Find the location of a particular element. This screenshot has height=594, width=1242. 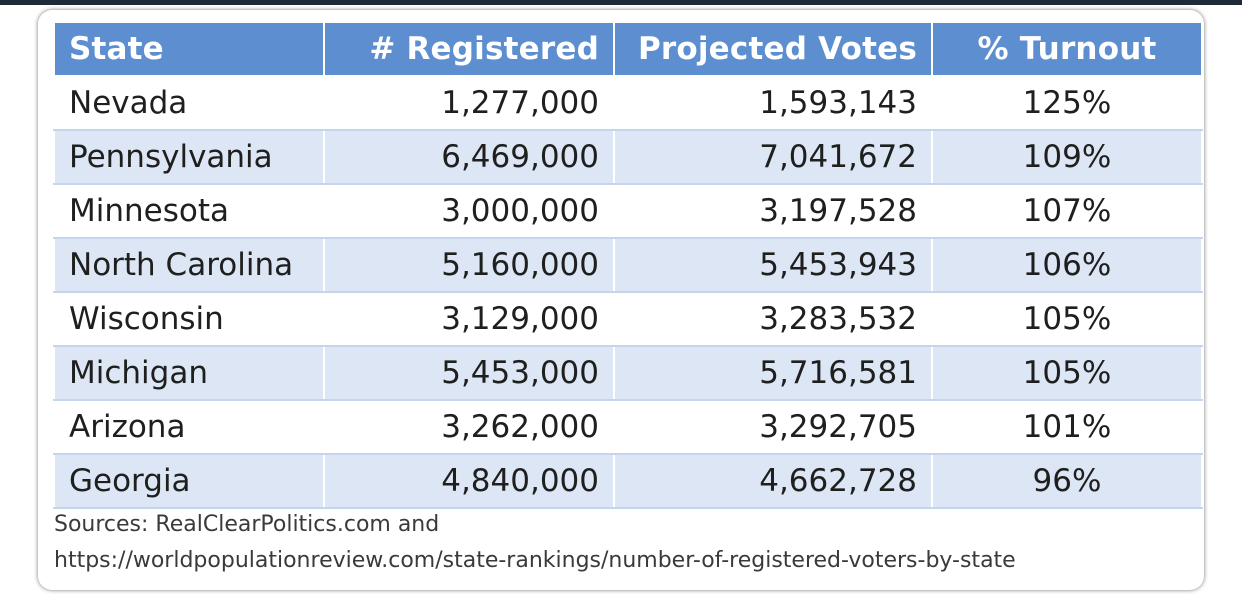

table-row: Michigan 5,453,000 5,716,581 105% is located at coordinates (628, 373).